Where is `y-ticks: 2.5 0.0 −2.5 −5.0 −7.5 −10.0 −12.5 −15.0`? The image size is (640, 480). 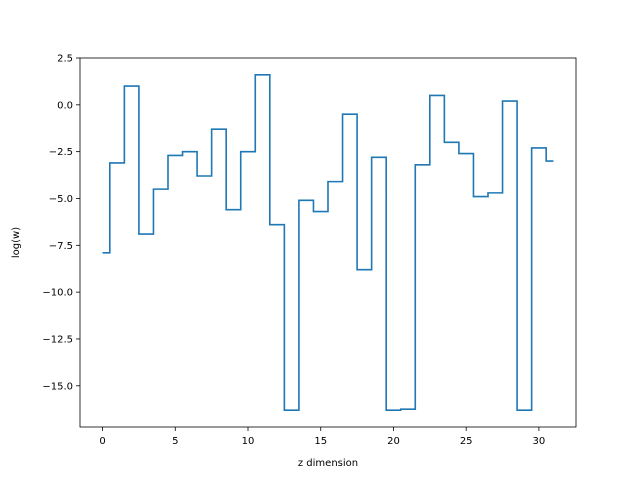 y-ticks: 2.5 0.0 −2.5 −5.0 −7.5 −10.0 −12.5 −15.0 is located at coordinates (61, 223).